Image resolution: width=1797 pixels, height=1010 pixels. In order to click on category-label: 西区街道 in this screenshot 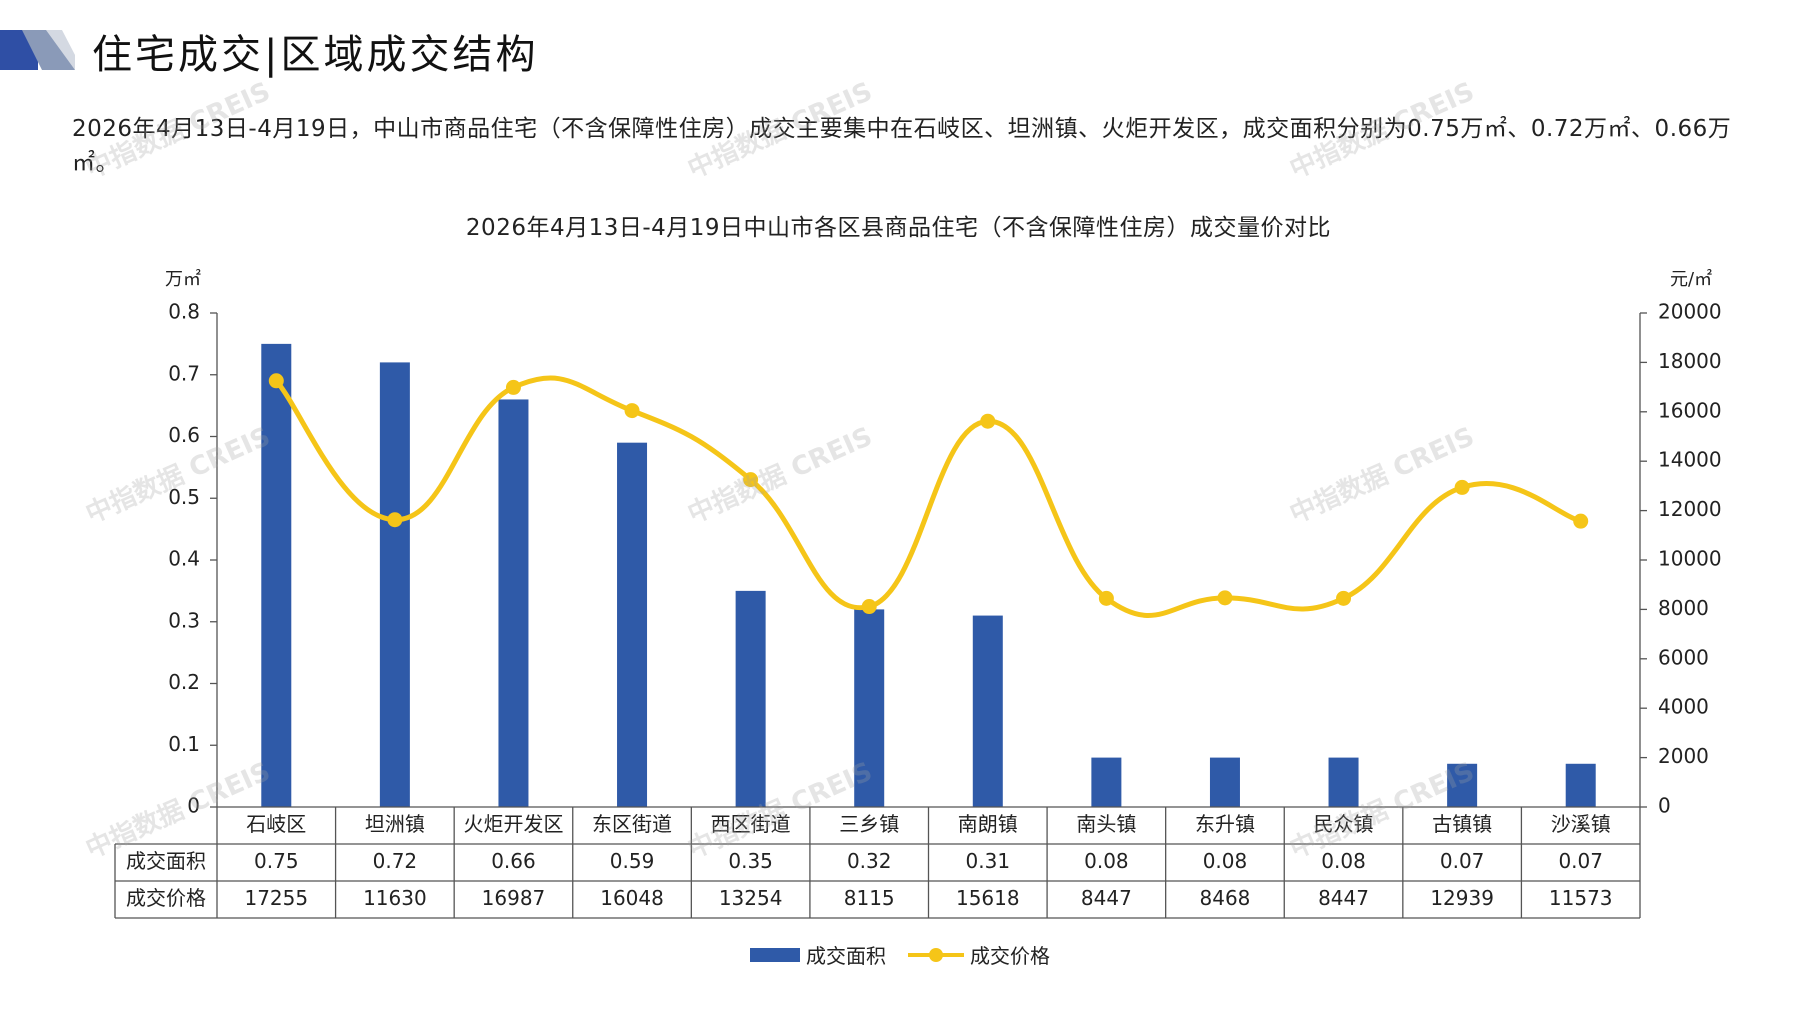, I will do `click(751, 824)`.